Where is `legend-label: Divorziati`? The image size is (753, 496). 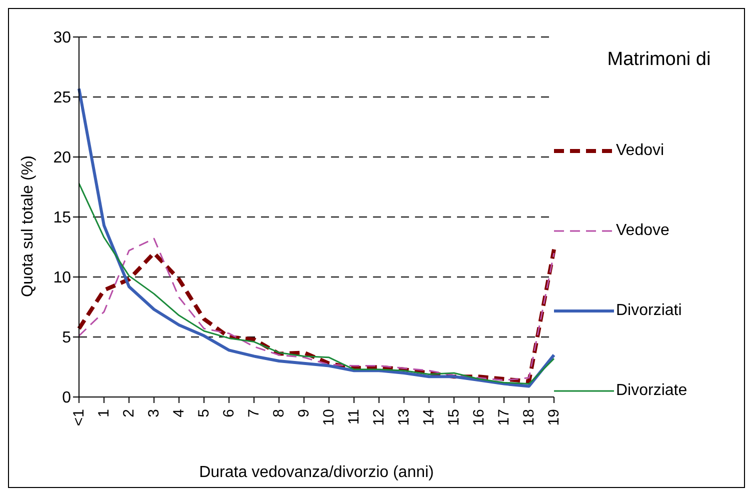
legend-label: Divorziati is located at coordinates (649, 311).